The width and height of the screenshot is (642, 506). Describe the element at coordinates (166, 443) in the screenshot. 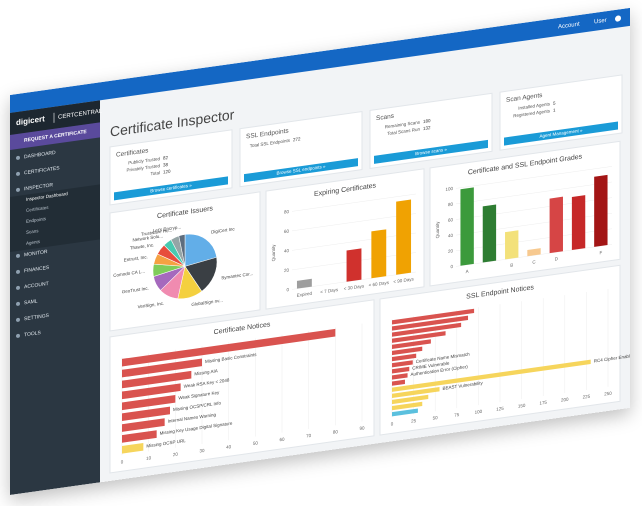

I see `bar-label: Missing OCSP URL` at that location.